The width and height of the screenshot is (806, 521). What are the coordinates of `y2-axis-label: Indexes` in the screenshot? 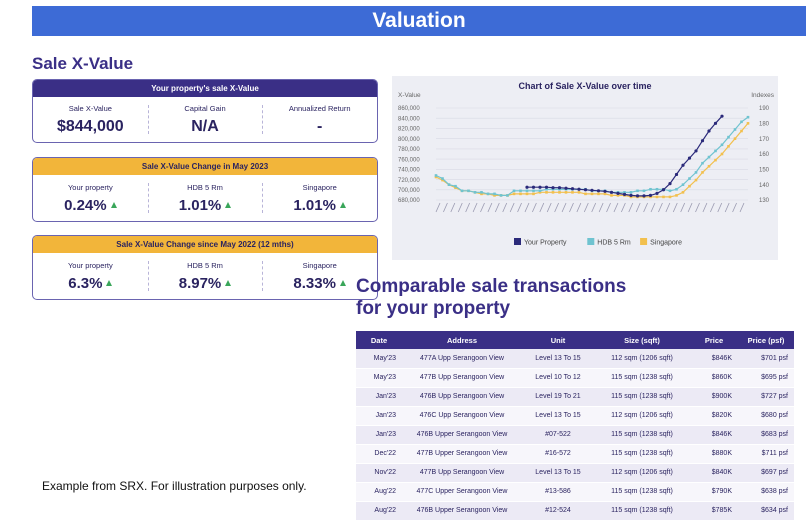 It's located at (763, 95).